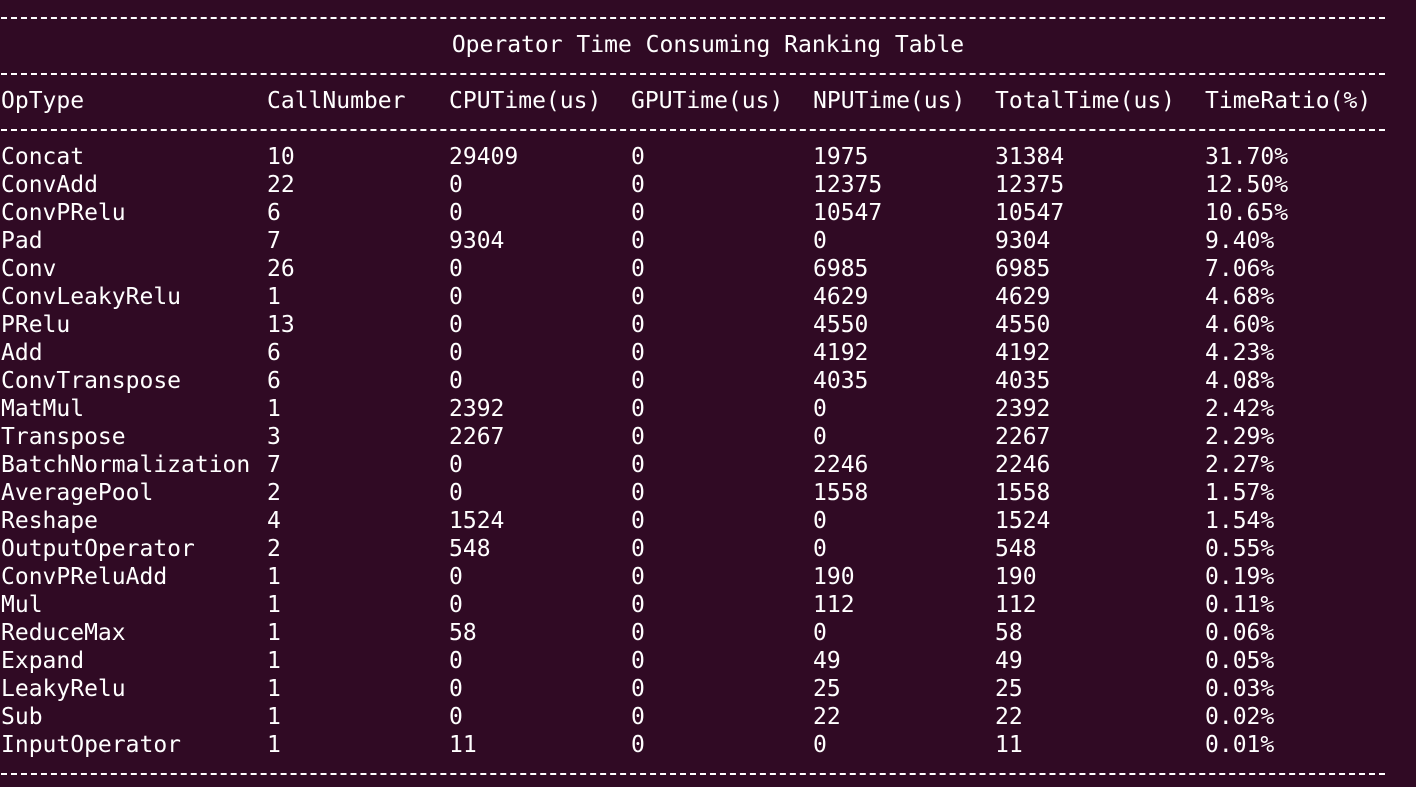 This screenshot has width=1416, height=787. Describe the element at coordinates (274, 521) in the screenshot. I see `cell-callnumber: 4` at that location.